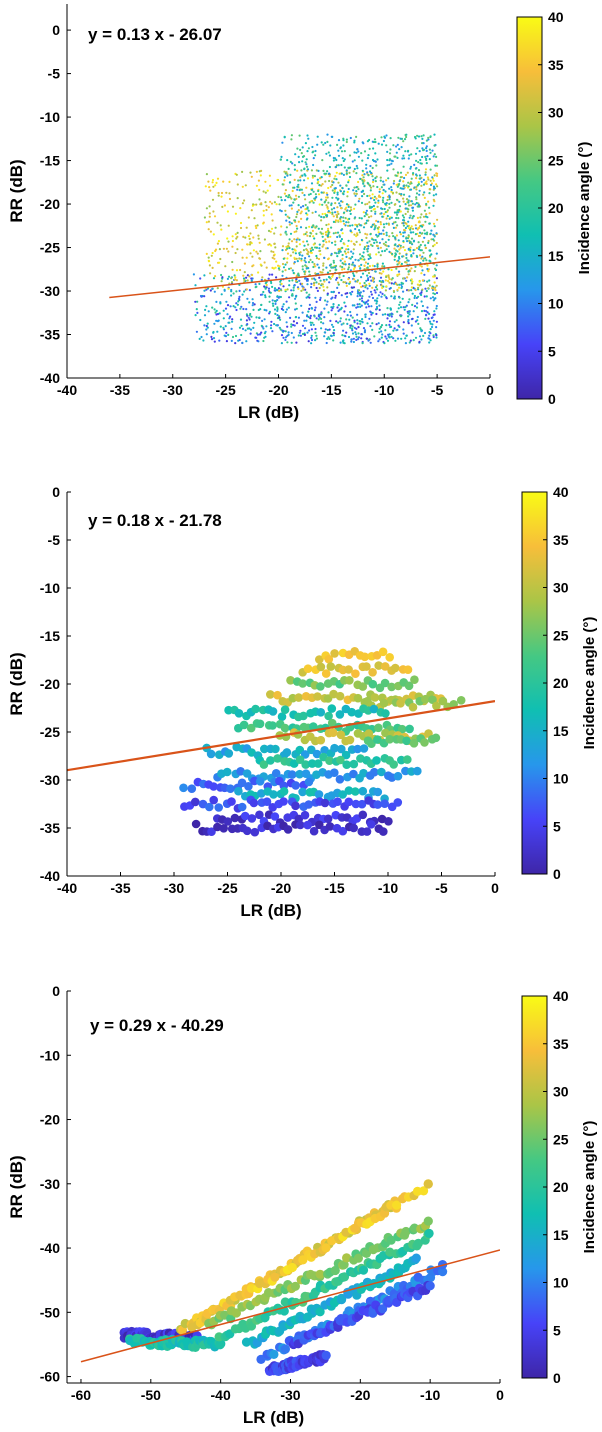 The image size is (602, 1432). What do you see at coordinates (589, 683) in the screenshot?
I see `colorbar-label: Incidence angle (°)` at bounding box center [589, 683].